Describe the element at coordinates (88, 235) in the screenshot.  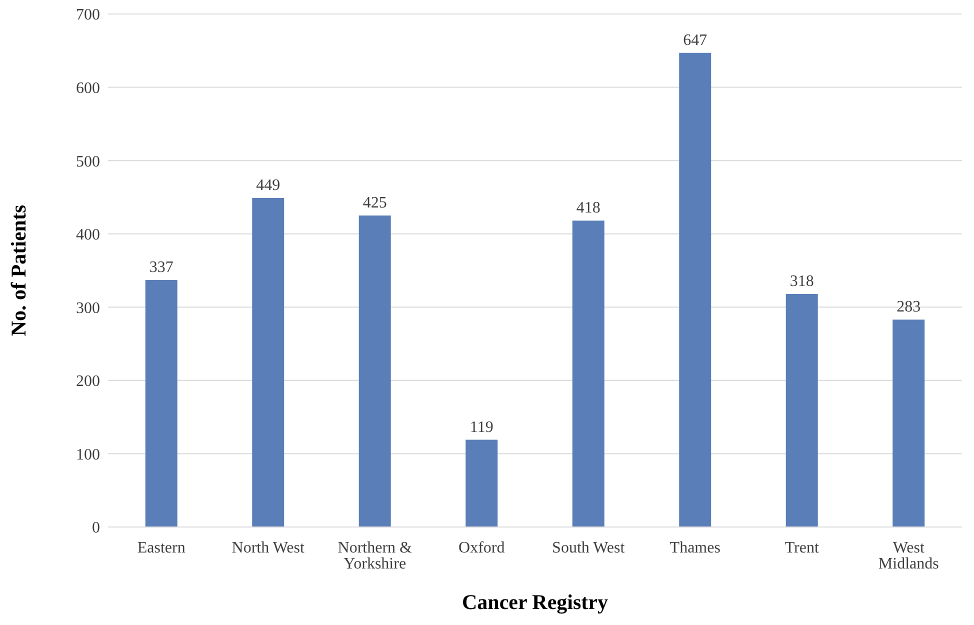
I see `y-tick-label: 400` at that location.